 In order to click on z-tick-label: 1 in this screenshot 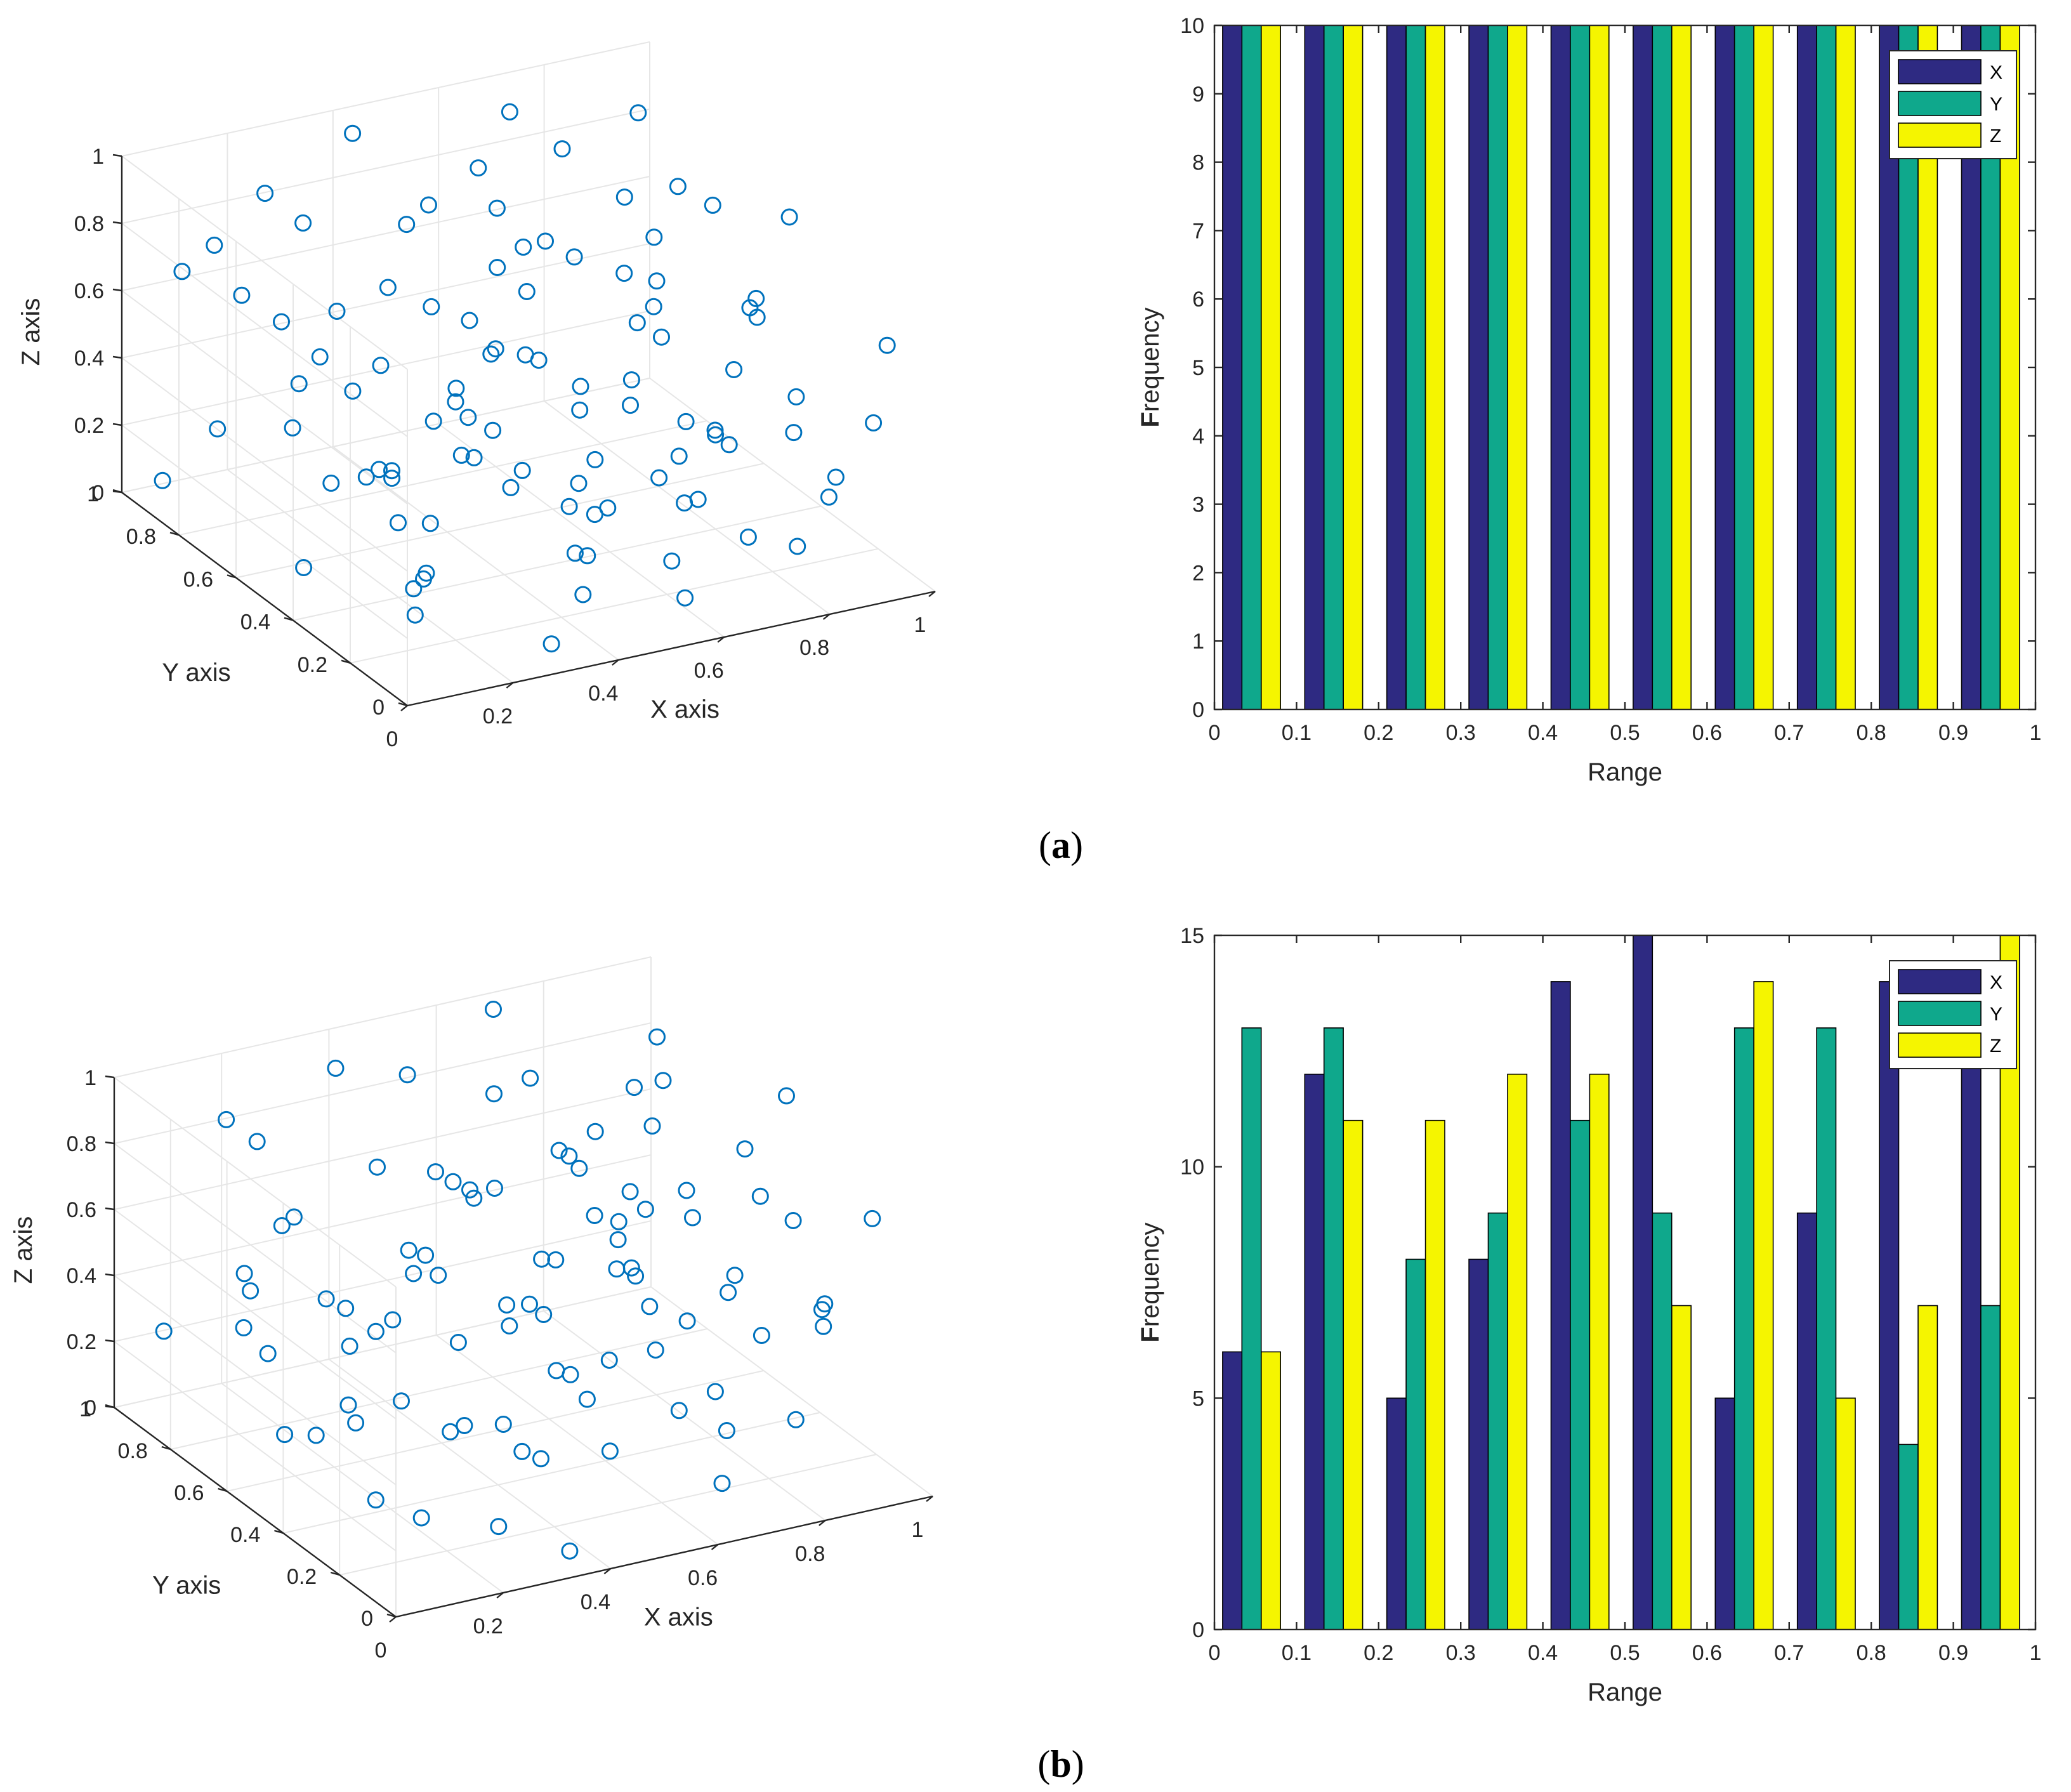, I will do `click(90, 1078)`.